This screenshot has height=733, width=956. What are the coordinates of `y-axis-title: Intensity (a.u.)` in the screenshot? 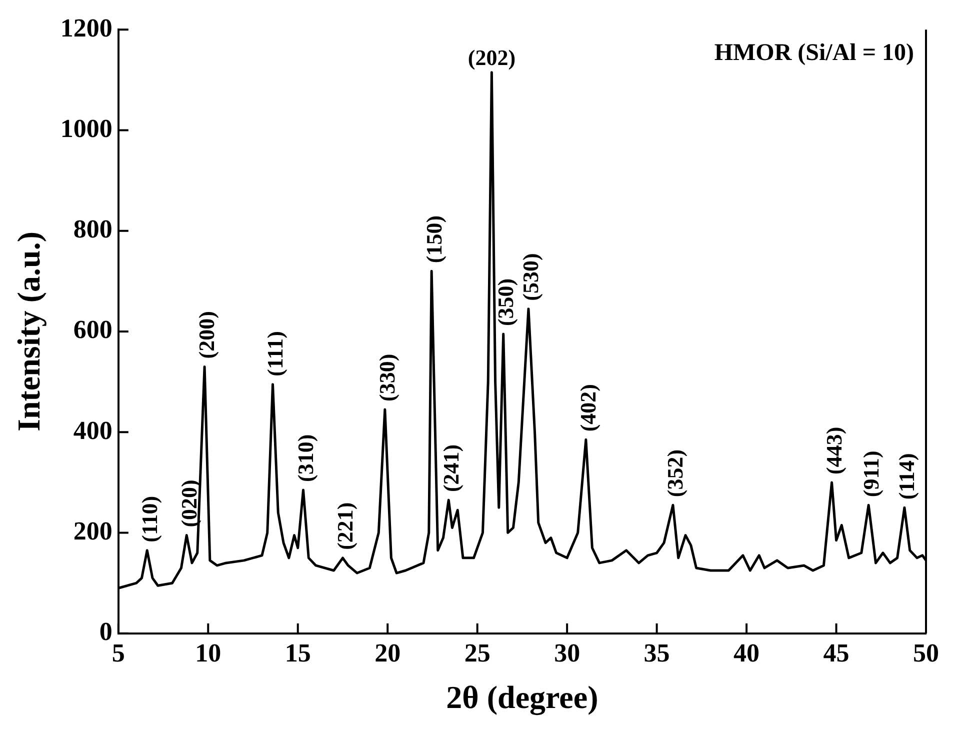 It's located at (28, 331).